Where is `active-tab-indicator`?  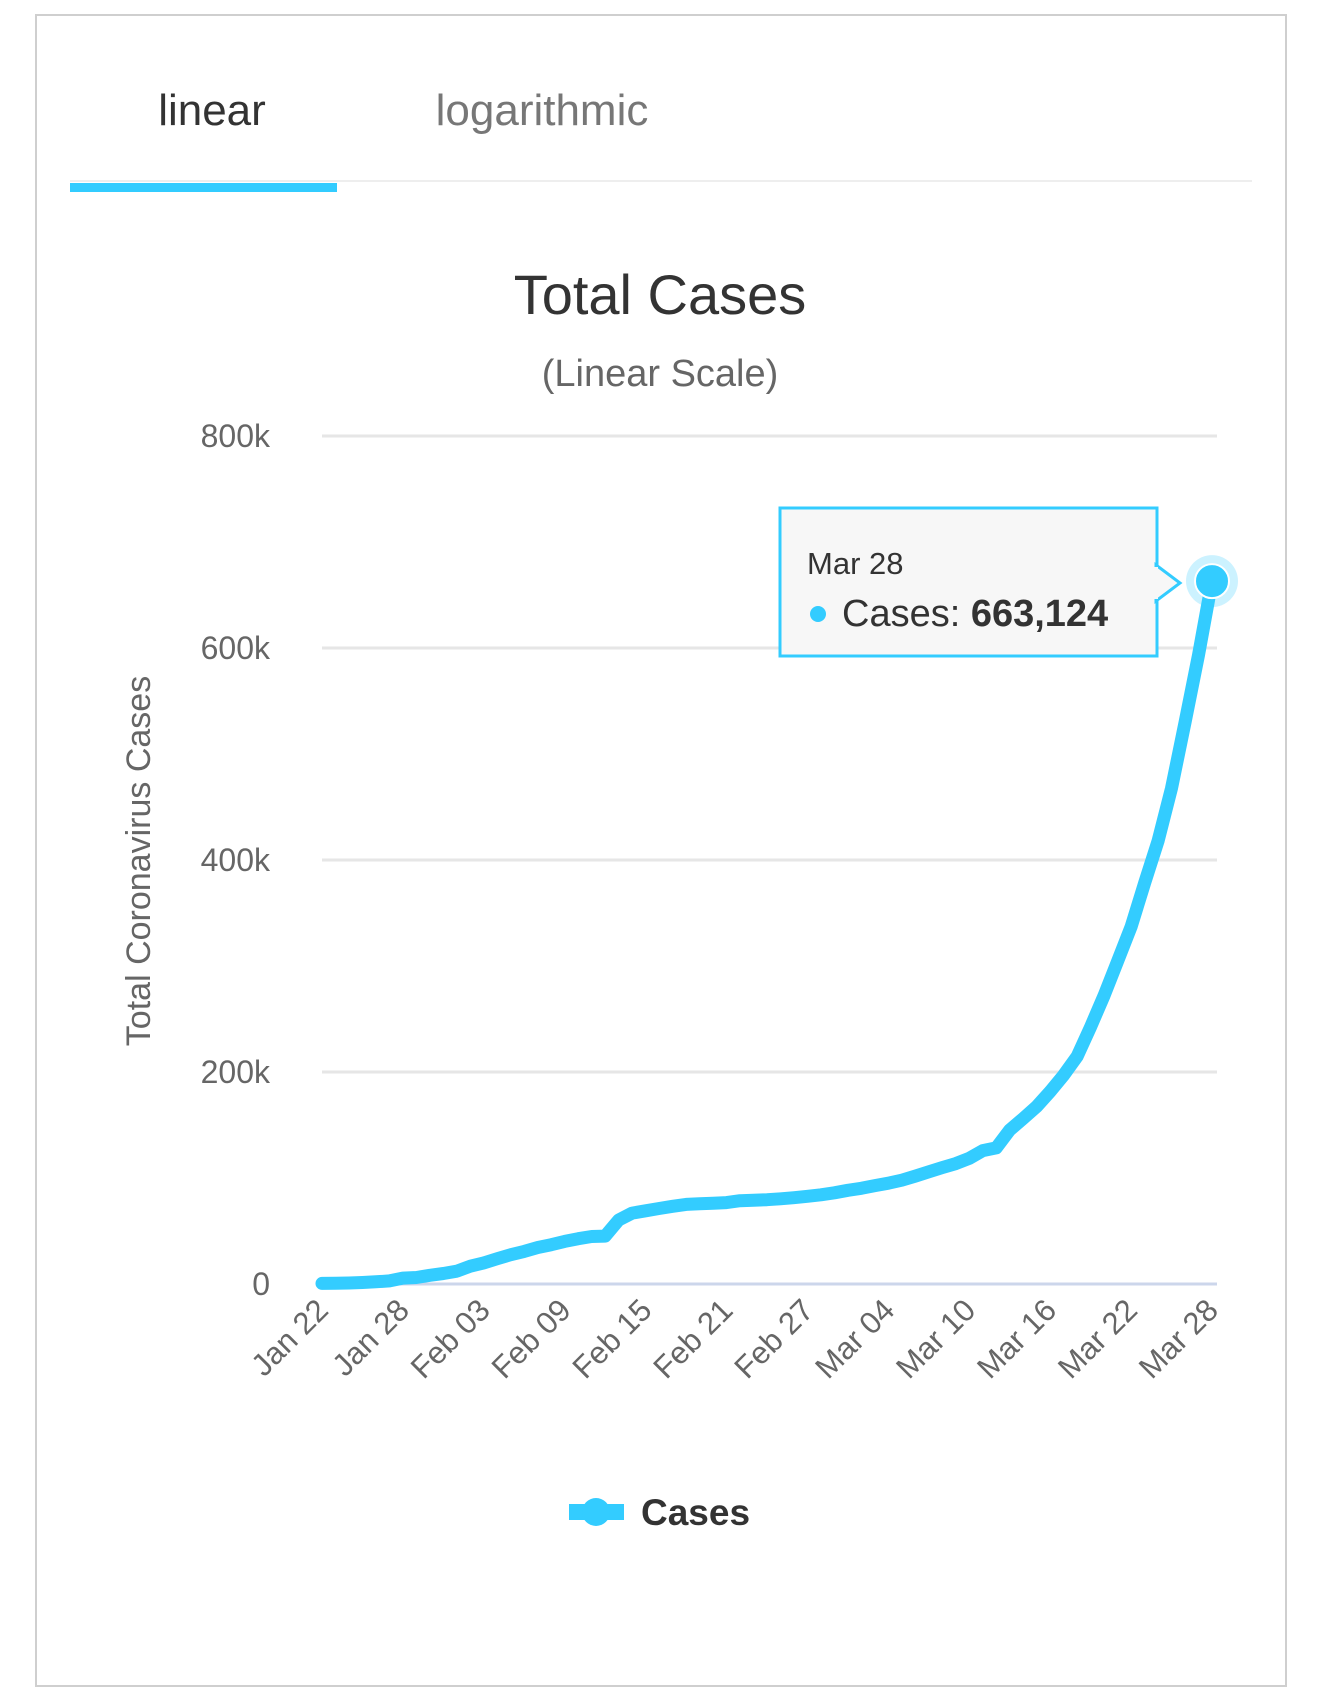
active-tab-indicator is located at coordinates (203, 187).